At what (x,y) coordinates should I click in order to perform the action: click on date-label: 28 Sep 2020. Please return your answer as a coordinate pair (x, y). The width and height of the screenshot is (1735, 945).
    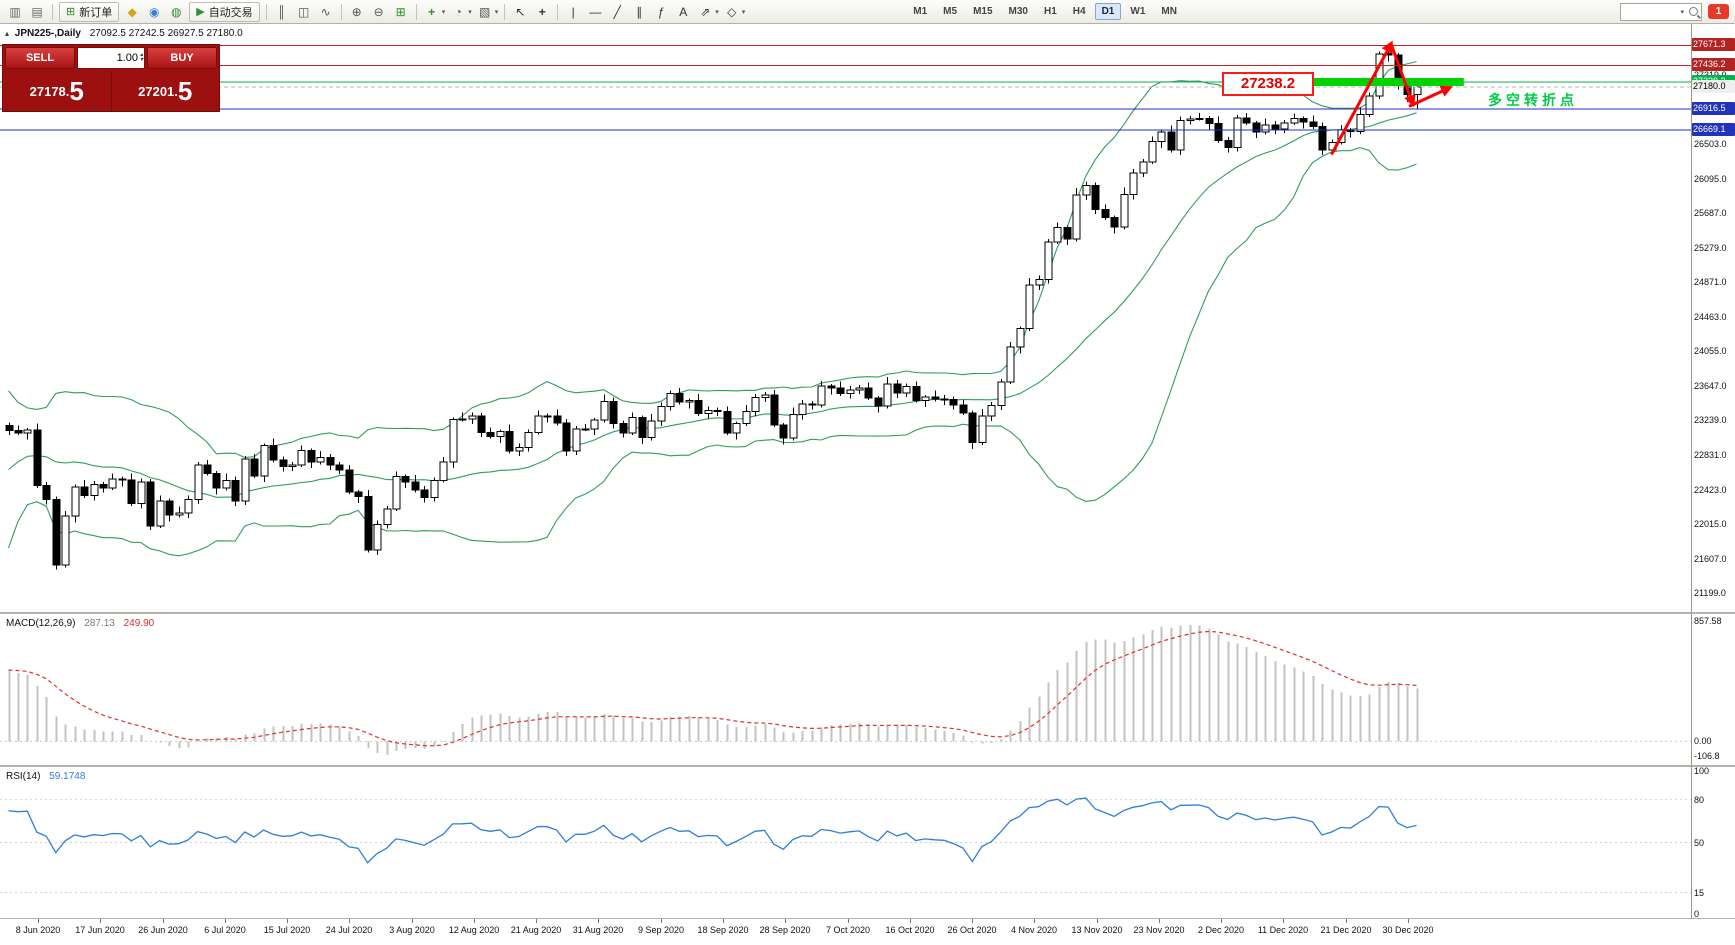
    Looking at the image, I should click on (785, 930).